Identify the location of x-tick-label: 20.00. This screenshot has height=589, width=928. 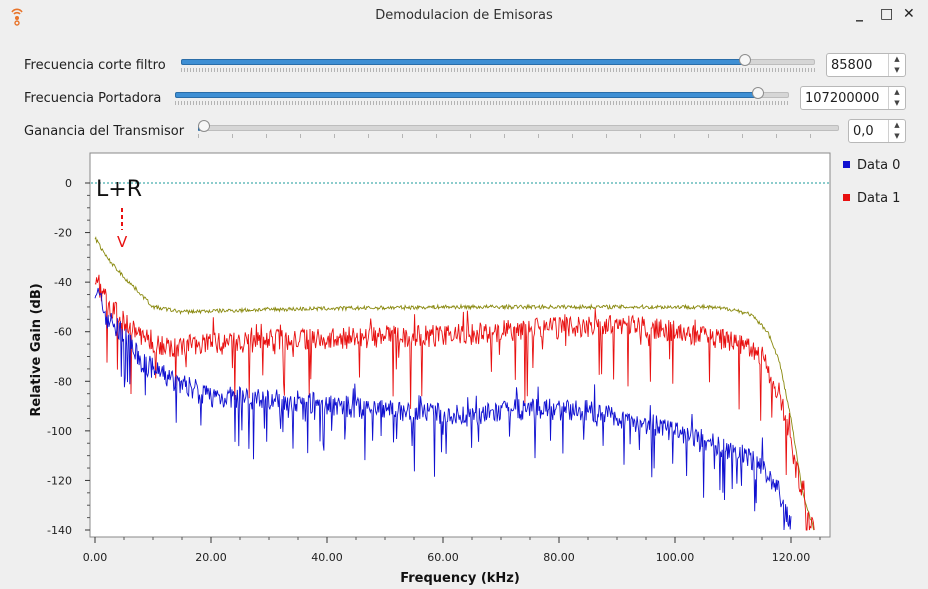
(211, 557).